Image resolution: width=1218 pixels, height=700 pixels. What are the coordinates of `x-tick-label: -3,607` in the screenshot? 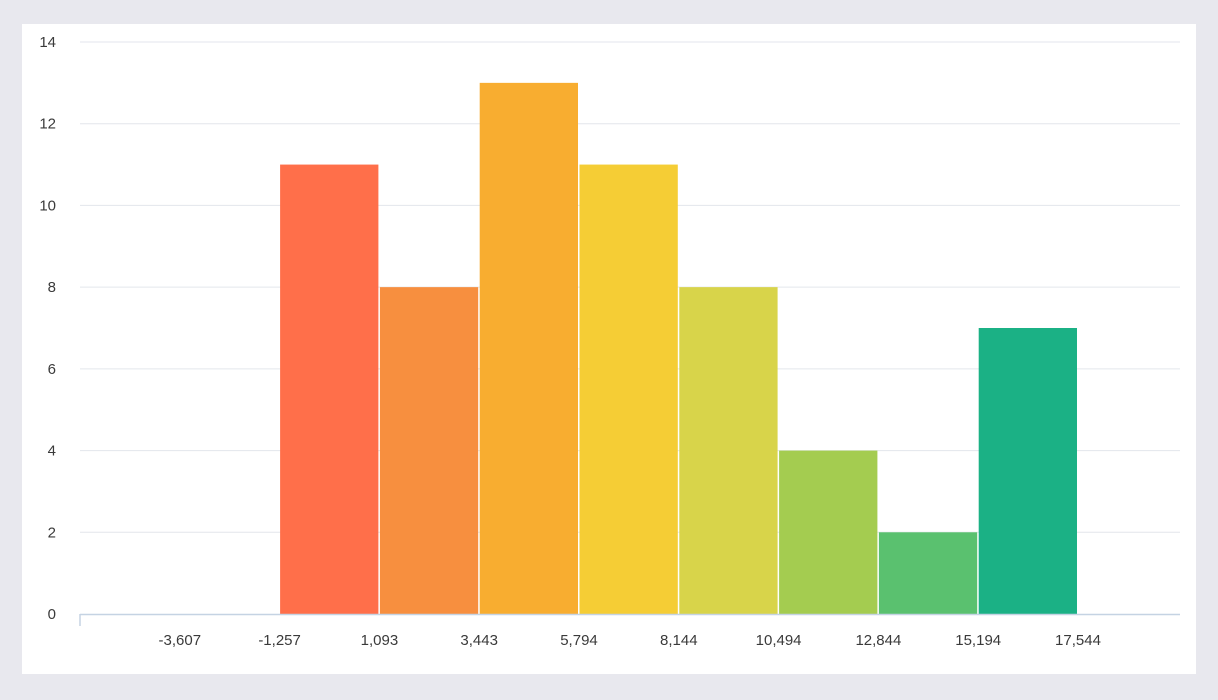 It's located at (180, 640).